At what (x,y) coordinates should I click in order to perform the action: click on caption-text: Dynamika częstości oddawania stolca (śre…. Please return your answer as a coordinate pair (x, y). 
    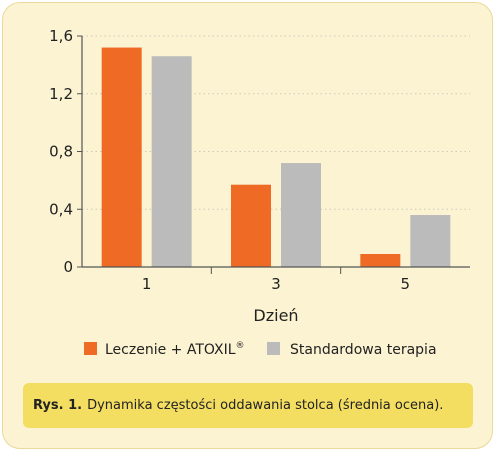
    Looking at the image, I should click on (265, 405).